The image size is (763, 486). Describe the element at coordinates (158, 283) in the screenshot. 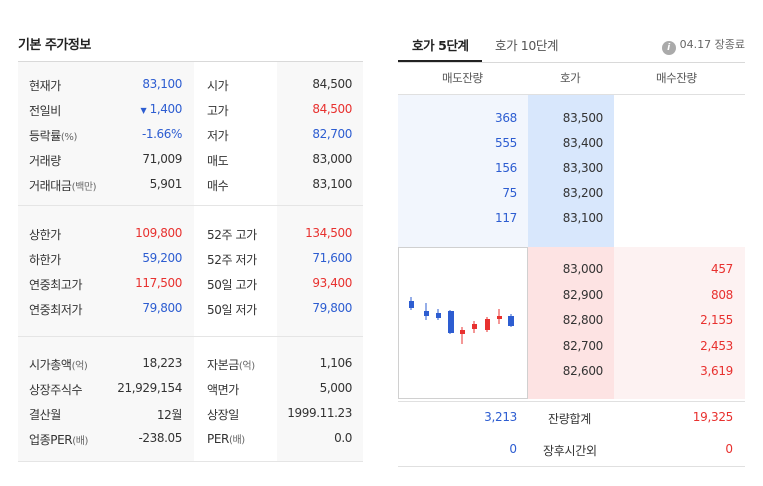

I see `info-value: 117,500` at that location.